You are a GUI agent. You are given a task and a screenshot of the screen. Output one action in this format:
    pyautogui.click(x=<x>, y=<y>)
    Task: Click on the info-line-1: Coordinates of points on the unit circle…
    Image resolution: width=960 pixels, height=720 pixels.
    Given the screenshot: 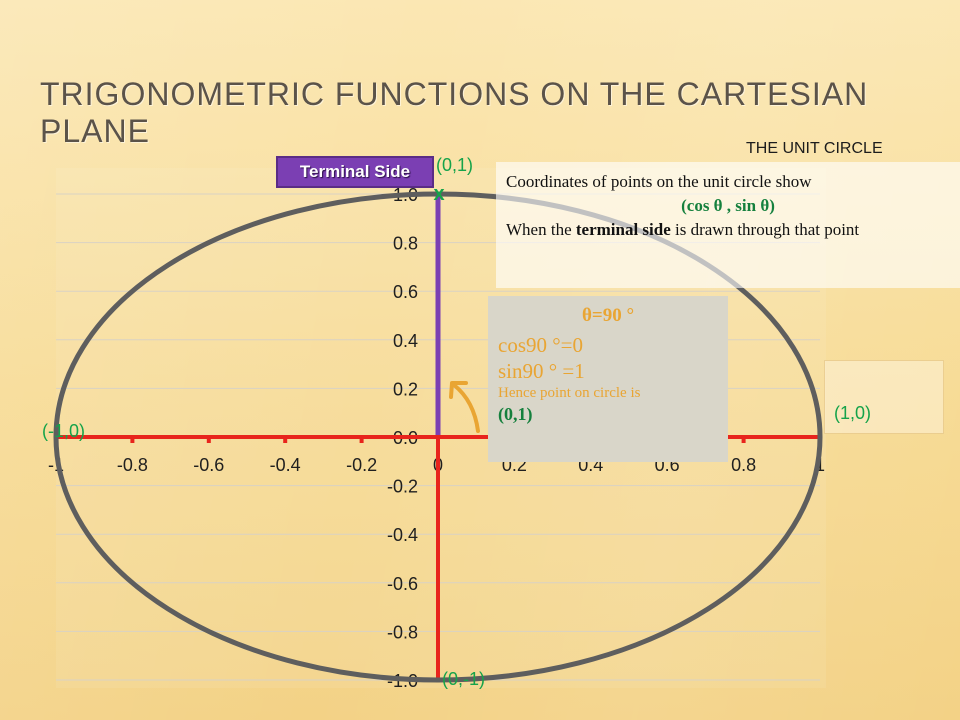 What is the action you would take?
    pyautogui.click(x=659, y=181)
    